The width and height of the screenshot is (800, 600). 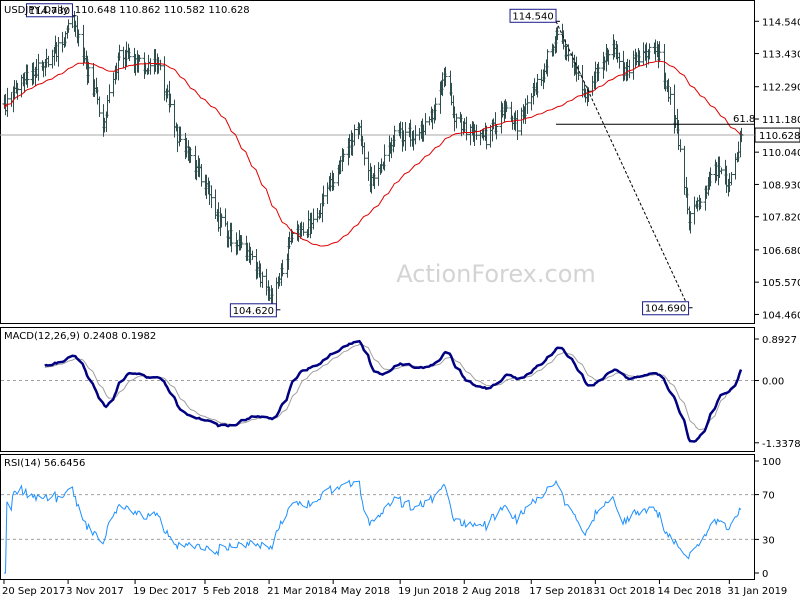 I want to click on annotation-label: 114.730, so click(x=49, y=11).